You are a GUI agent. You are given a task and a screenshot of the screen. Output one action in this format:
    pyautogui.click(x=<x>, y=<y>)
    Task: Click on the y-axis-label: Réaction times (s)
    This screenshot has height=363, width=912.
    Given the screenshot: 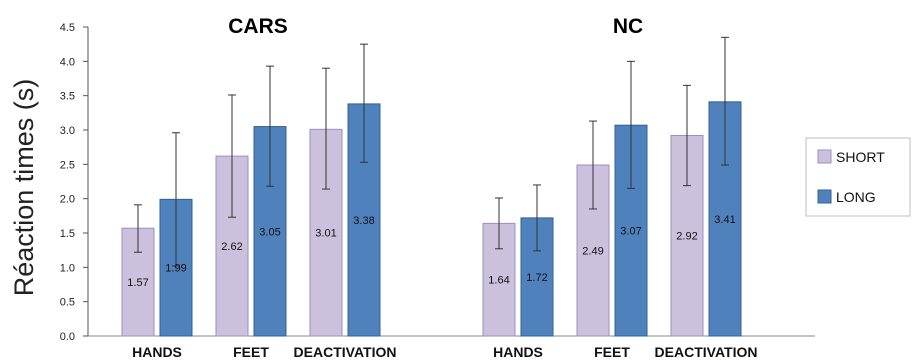 What is the action you would take?
    pyautogui.click(x=24, y=188)
    